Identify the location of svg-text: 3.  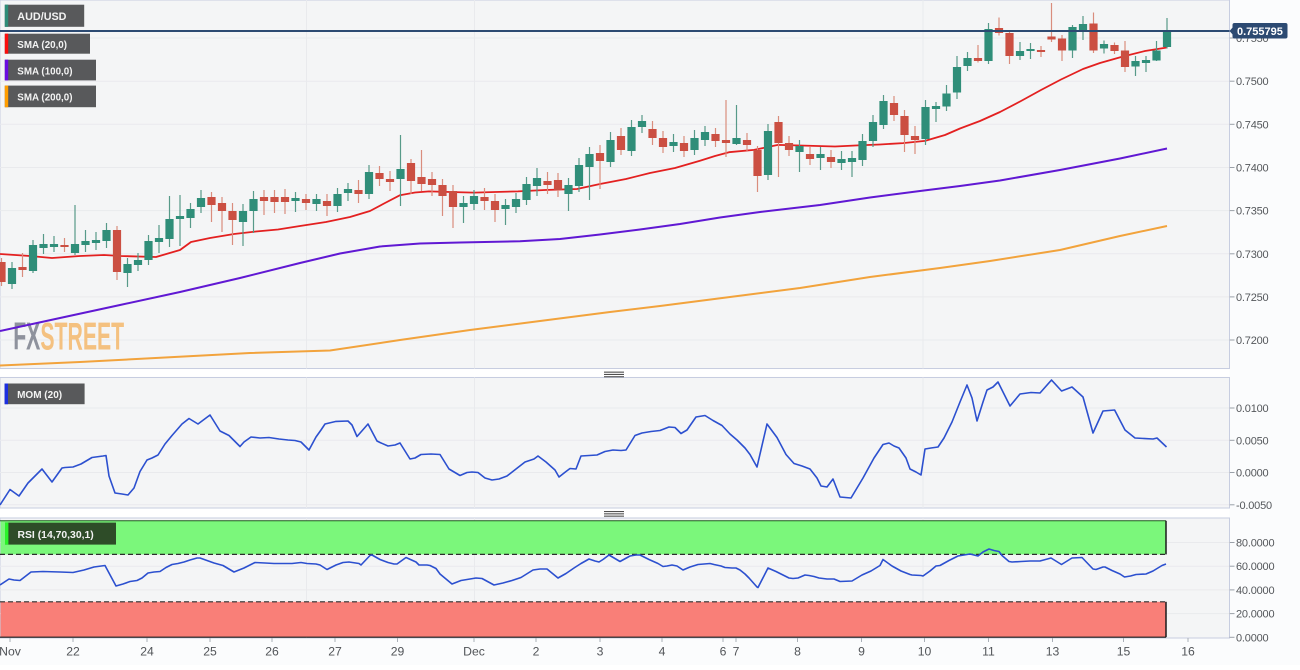
(600, 652).